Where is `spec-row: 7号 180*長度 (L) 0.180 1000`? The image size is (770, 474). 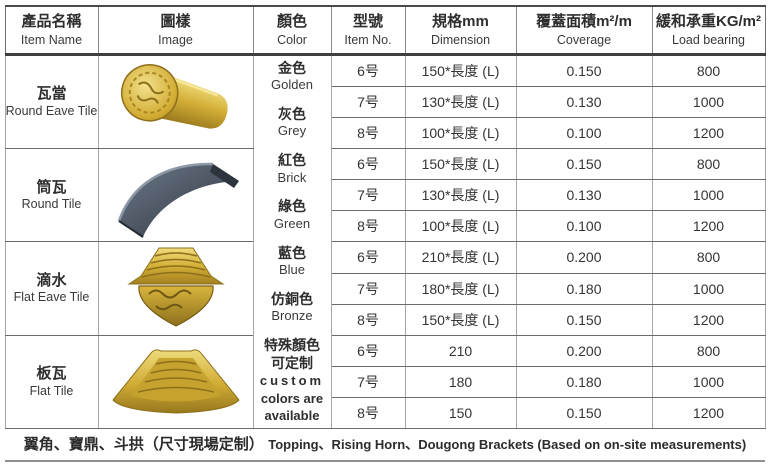 spec-row: 7号 180*長度 (L) 0.180 1000 is located at coordinates (385, 288).